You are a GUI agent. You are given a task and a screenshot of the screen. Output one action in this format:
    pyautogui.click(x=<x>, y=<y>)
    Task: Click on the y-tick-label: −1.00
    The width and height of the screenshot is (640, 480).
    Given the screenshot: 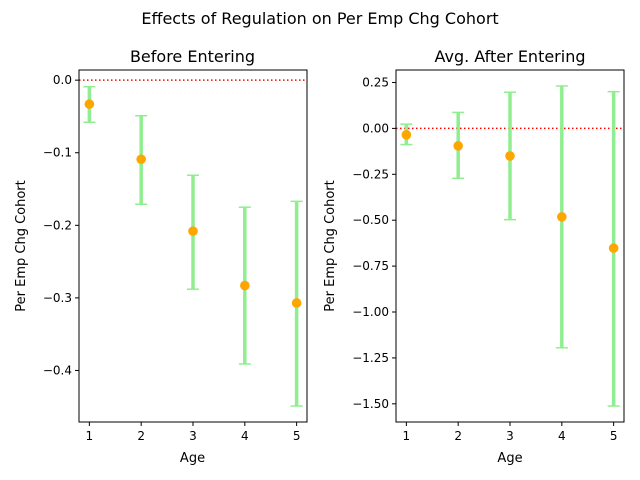 What is the action you would take?
    pyautogui.click(x=370, y=312)
    